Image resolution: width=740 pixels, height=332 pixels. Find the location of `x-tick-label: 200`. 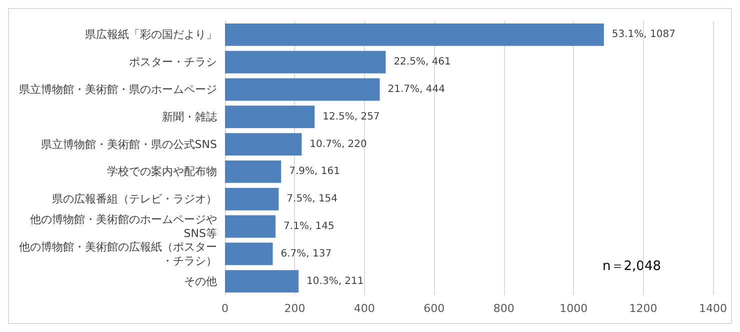

x-tick-label: 200 is located at coordinates (295, 308).